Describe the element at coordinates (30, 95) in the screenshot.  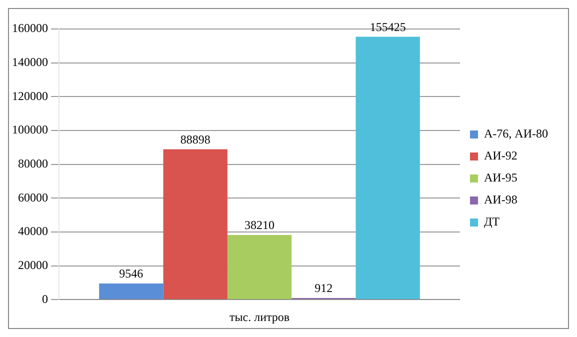
I see `y-tick-label: 120000` at that location.